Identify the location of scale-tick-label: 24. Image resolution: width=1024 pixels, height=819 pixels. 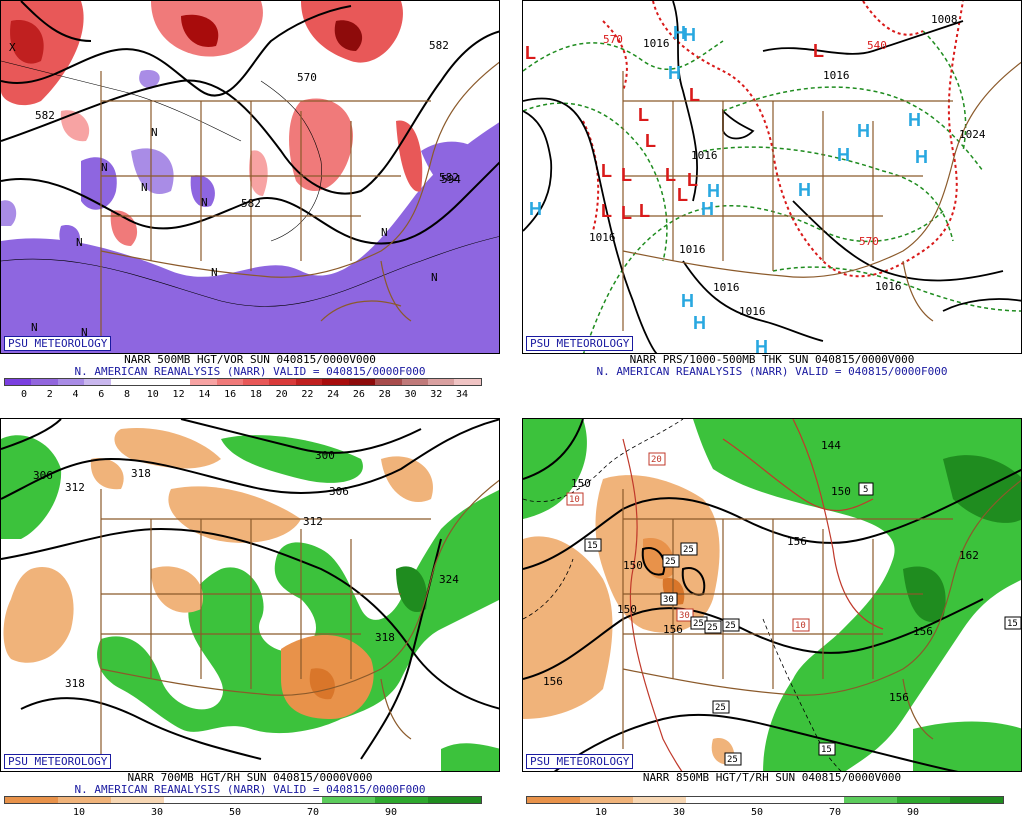
(333, 394).